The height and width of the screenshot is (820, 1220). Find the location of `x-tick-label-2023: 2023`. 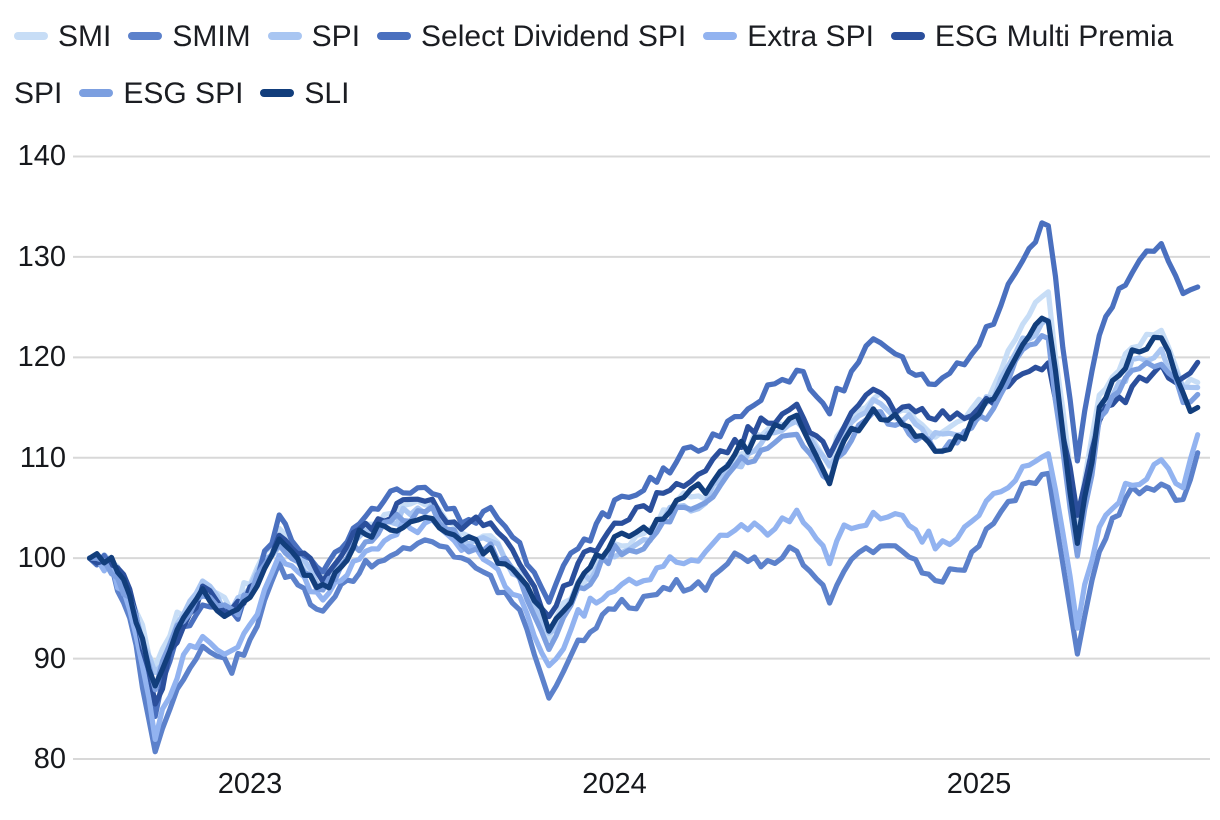

x-tick-label-2023: 2023 is located at coordinates (250, 784).